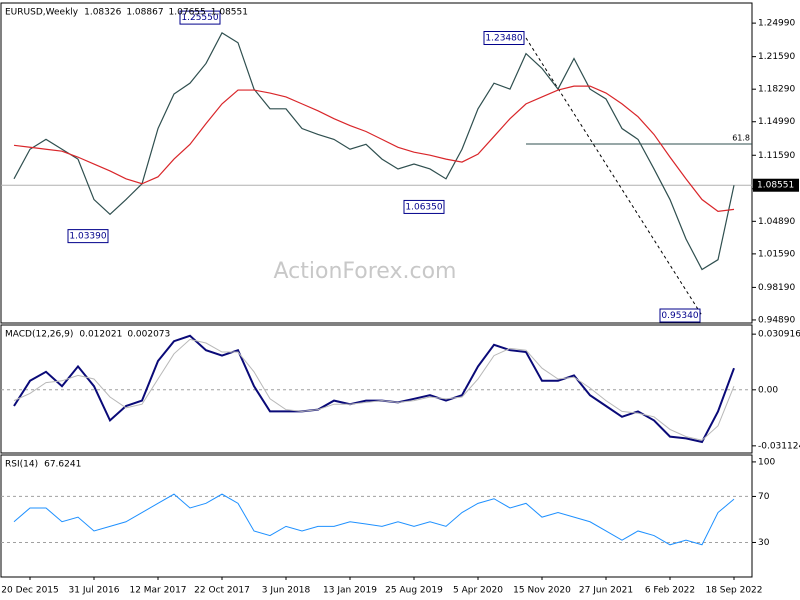 The image size is (800, 600). Describe the element at coordinates (229, 13) in the screenshot. I see `panel-reading: 1.08551` at that location.